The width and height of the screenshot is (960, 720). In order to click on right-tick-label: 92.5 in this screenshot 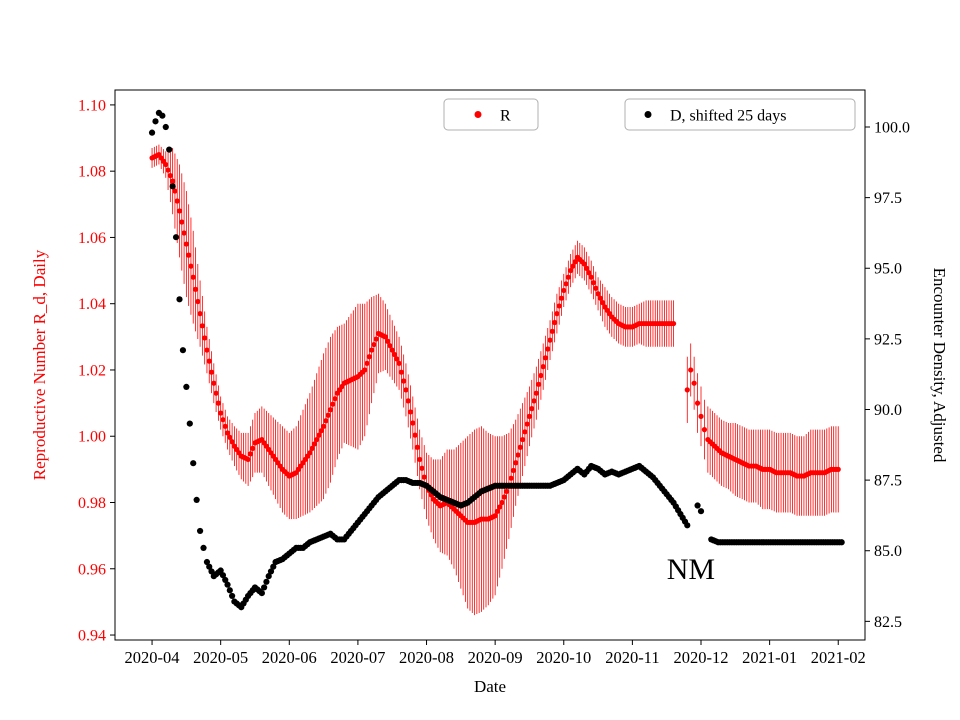, I will do `click(888, 339)`.